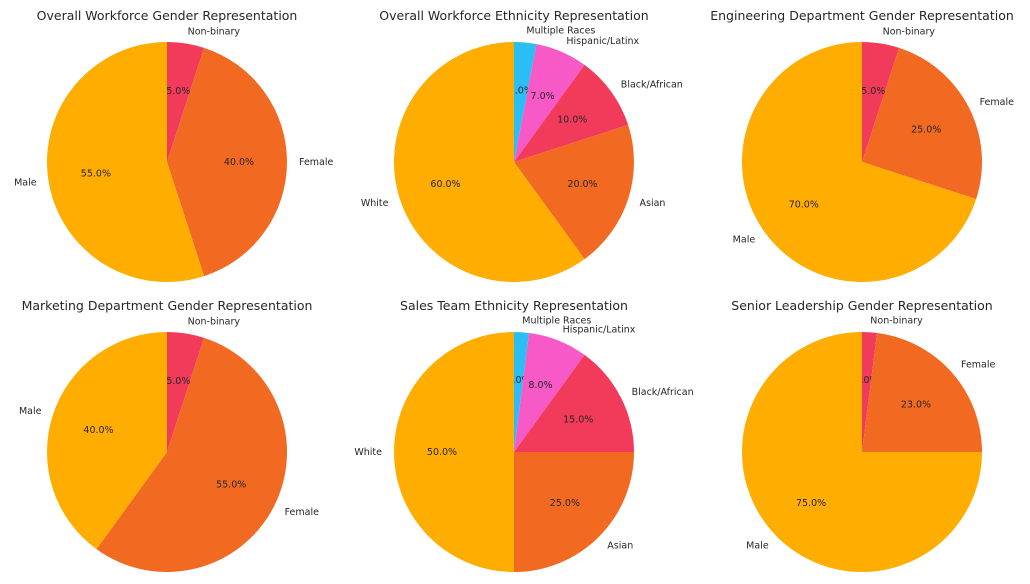 Image resolution: width=1030 pixels, height=584 pixels. I want to click on slice-percent-white: 60.0%, so click(445, 184).